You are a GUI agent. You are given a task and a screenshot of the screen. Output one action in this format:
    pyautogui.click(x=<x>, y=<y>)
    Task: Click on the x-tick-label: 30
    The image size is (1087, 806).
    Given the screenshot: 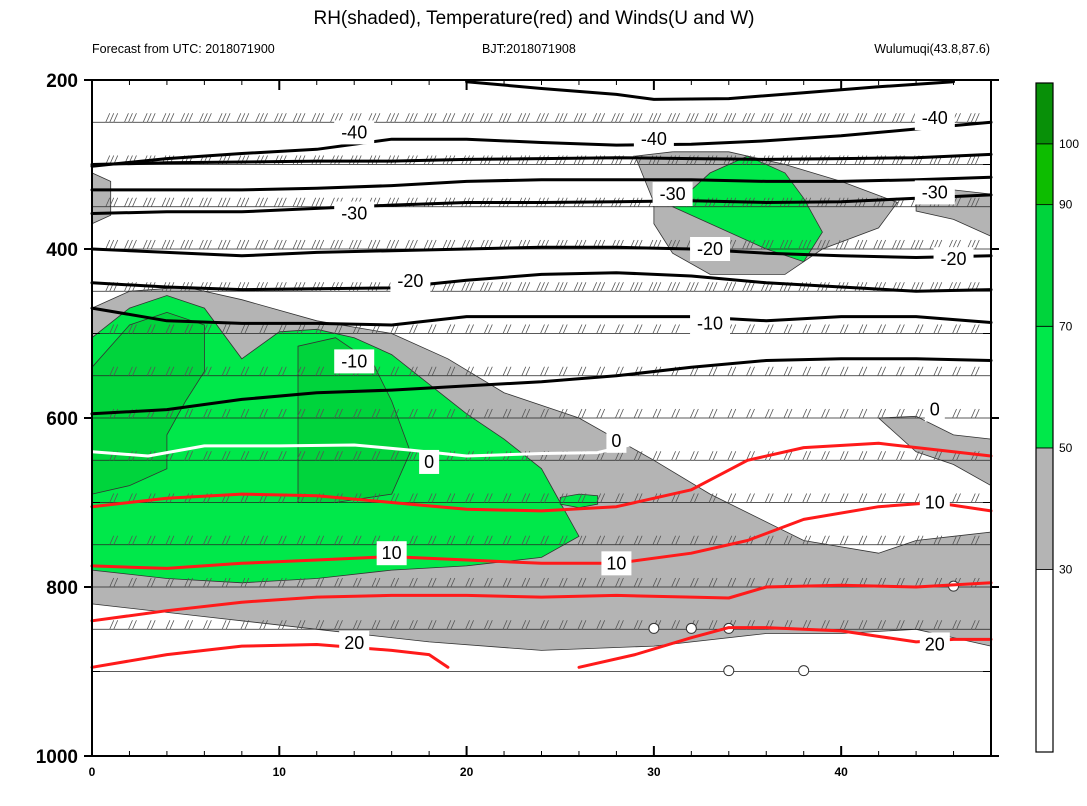 What is the action you would take?
    pyautogui.click(x=654, y=772)
    